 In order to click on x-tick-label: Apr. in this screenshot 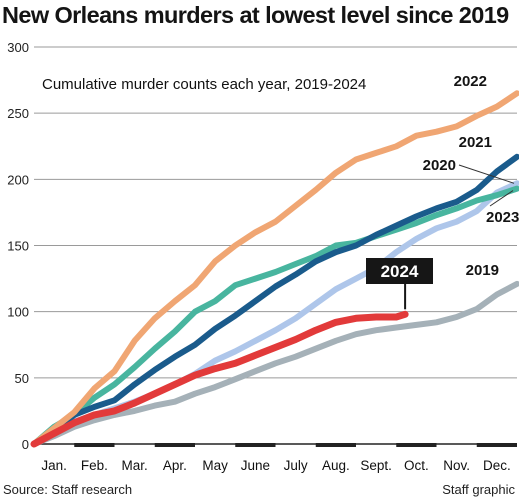, I will do `click(175, 465)`.